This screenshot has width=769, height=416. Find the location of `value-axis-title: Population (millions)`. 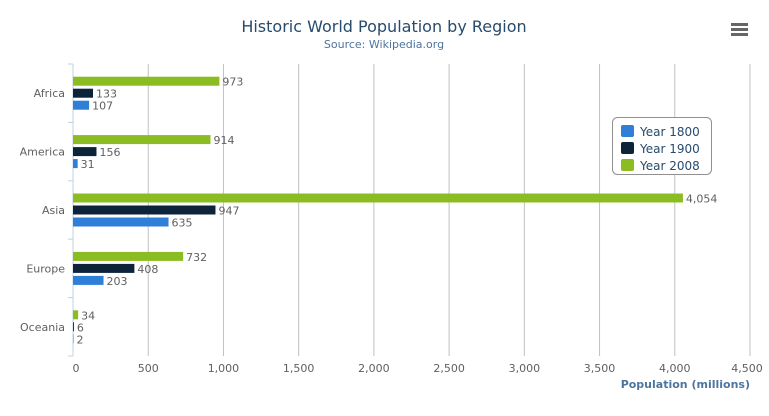

value-axis-title: Population (millions) is located at coordinates (685, 384).